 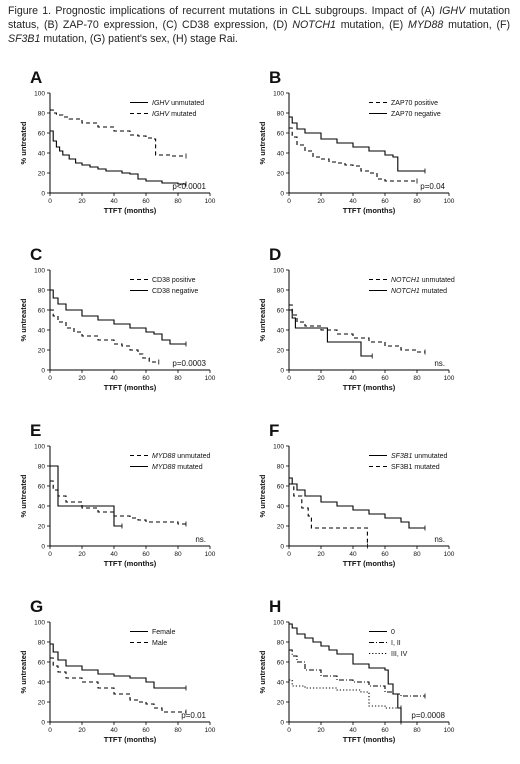 What do you see at coordinates (414, 103) in the screenshot?
I see `legend-label: ZAP70 positive` at bounding box center [414, 103].